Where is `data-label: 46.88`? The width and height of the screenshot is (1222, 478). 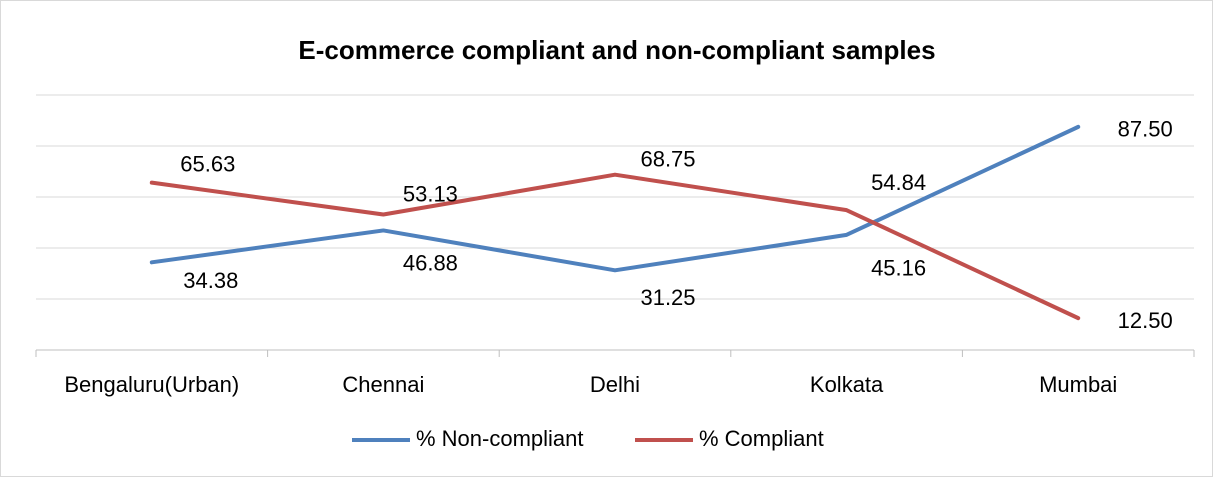
data-label: 46.88 is located at coordinates (430, 262).